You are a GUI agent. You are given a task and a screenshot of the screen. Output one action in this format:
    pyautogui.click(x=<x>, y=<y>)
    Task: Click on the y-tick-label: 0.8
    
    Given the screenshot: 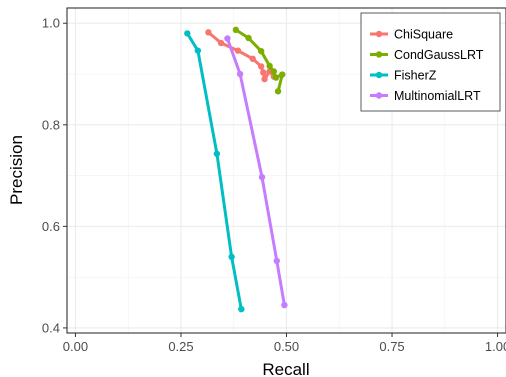 What is the action you would take?
    pyautogui.click(x=51, y=124)
    